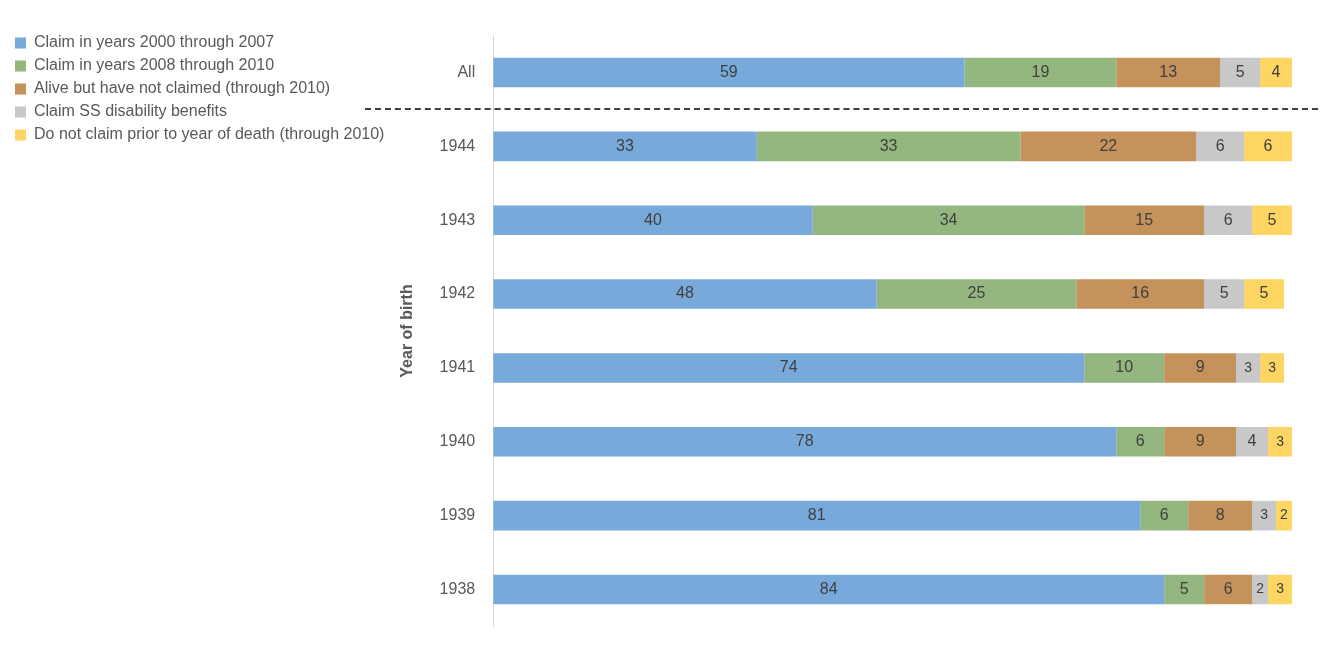 The width and height of the screenshot is (1328, 664). I want to click on data-label: 78, so click(804, 441).